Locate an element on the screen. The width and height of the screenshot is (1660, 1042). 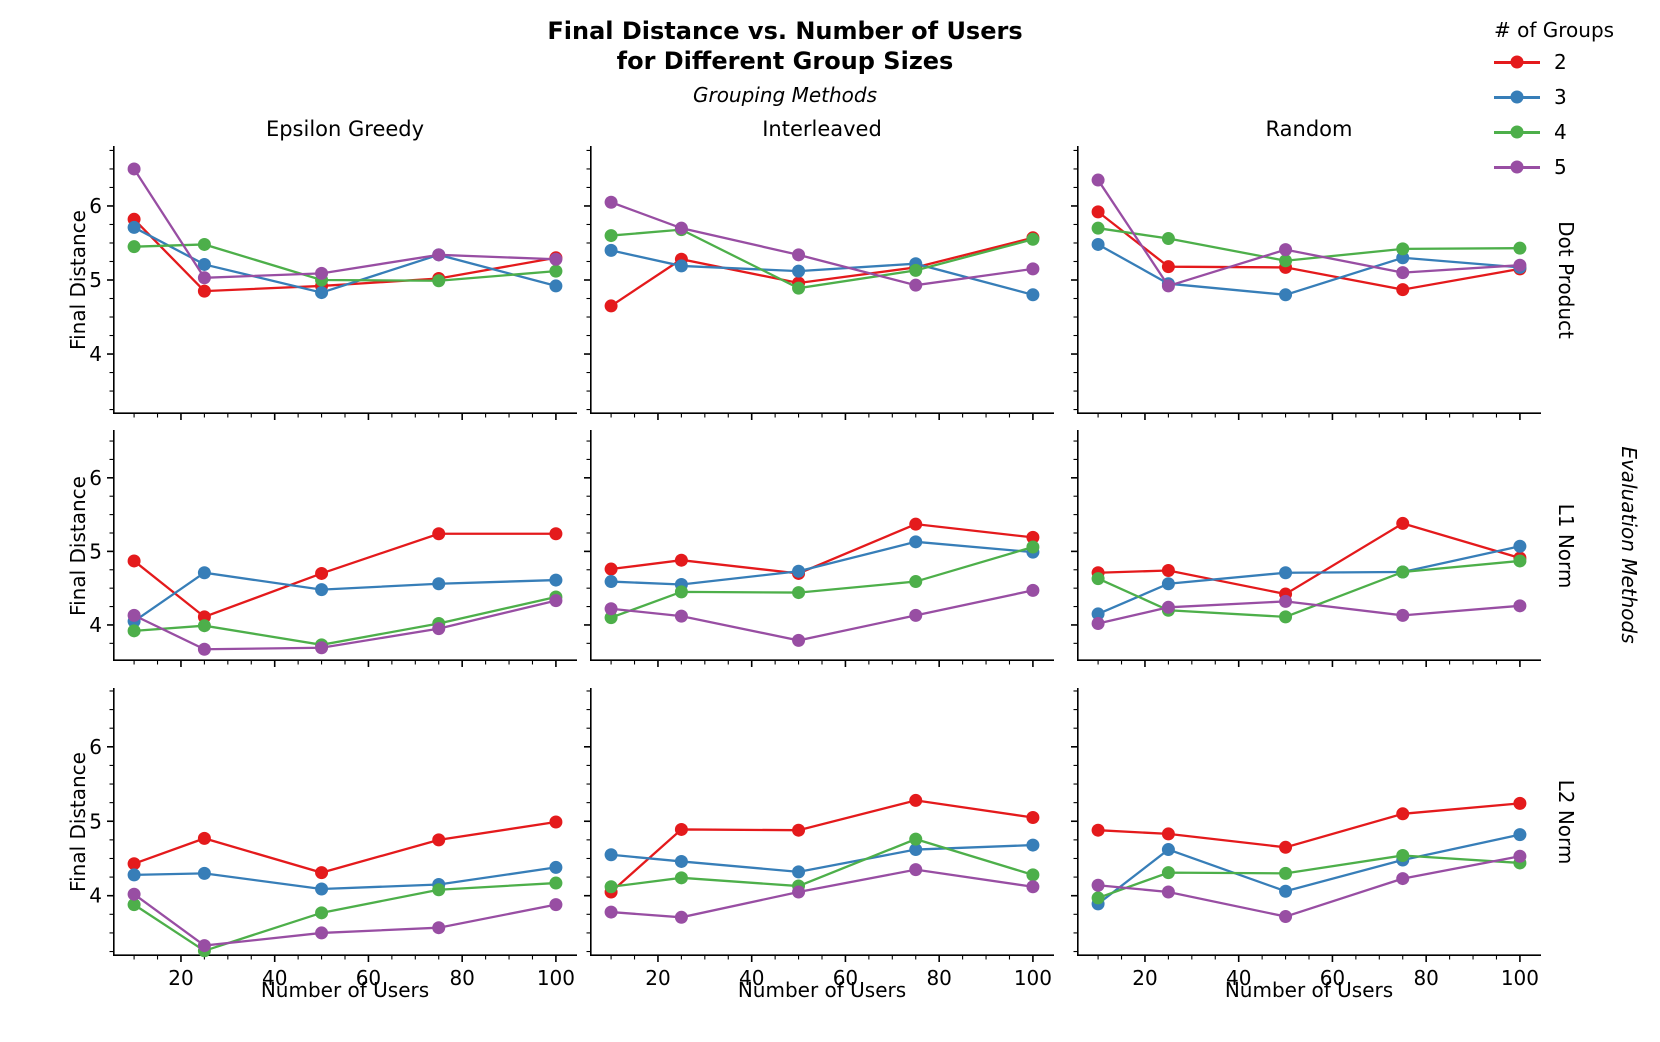
y-tick-label: 5 is located at coordinates (95, 280).